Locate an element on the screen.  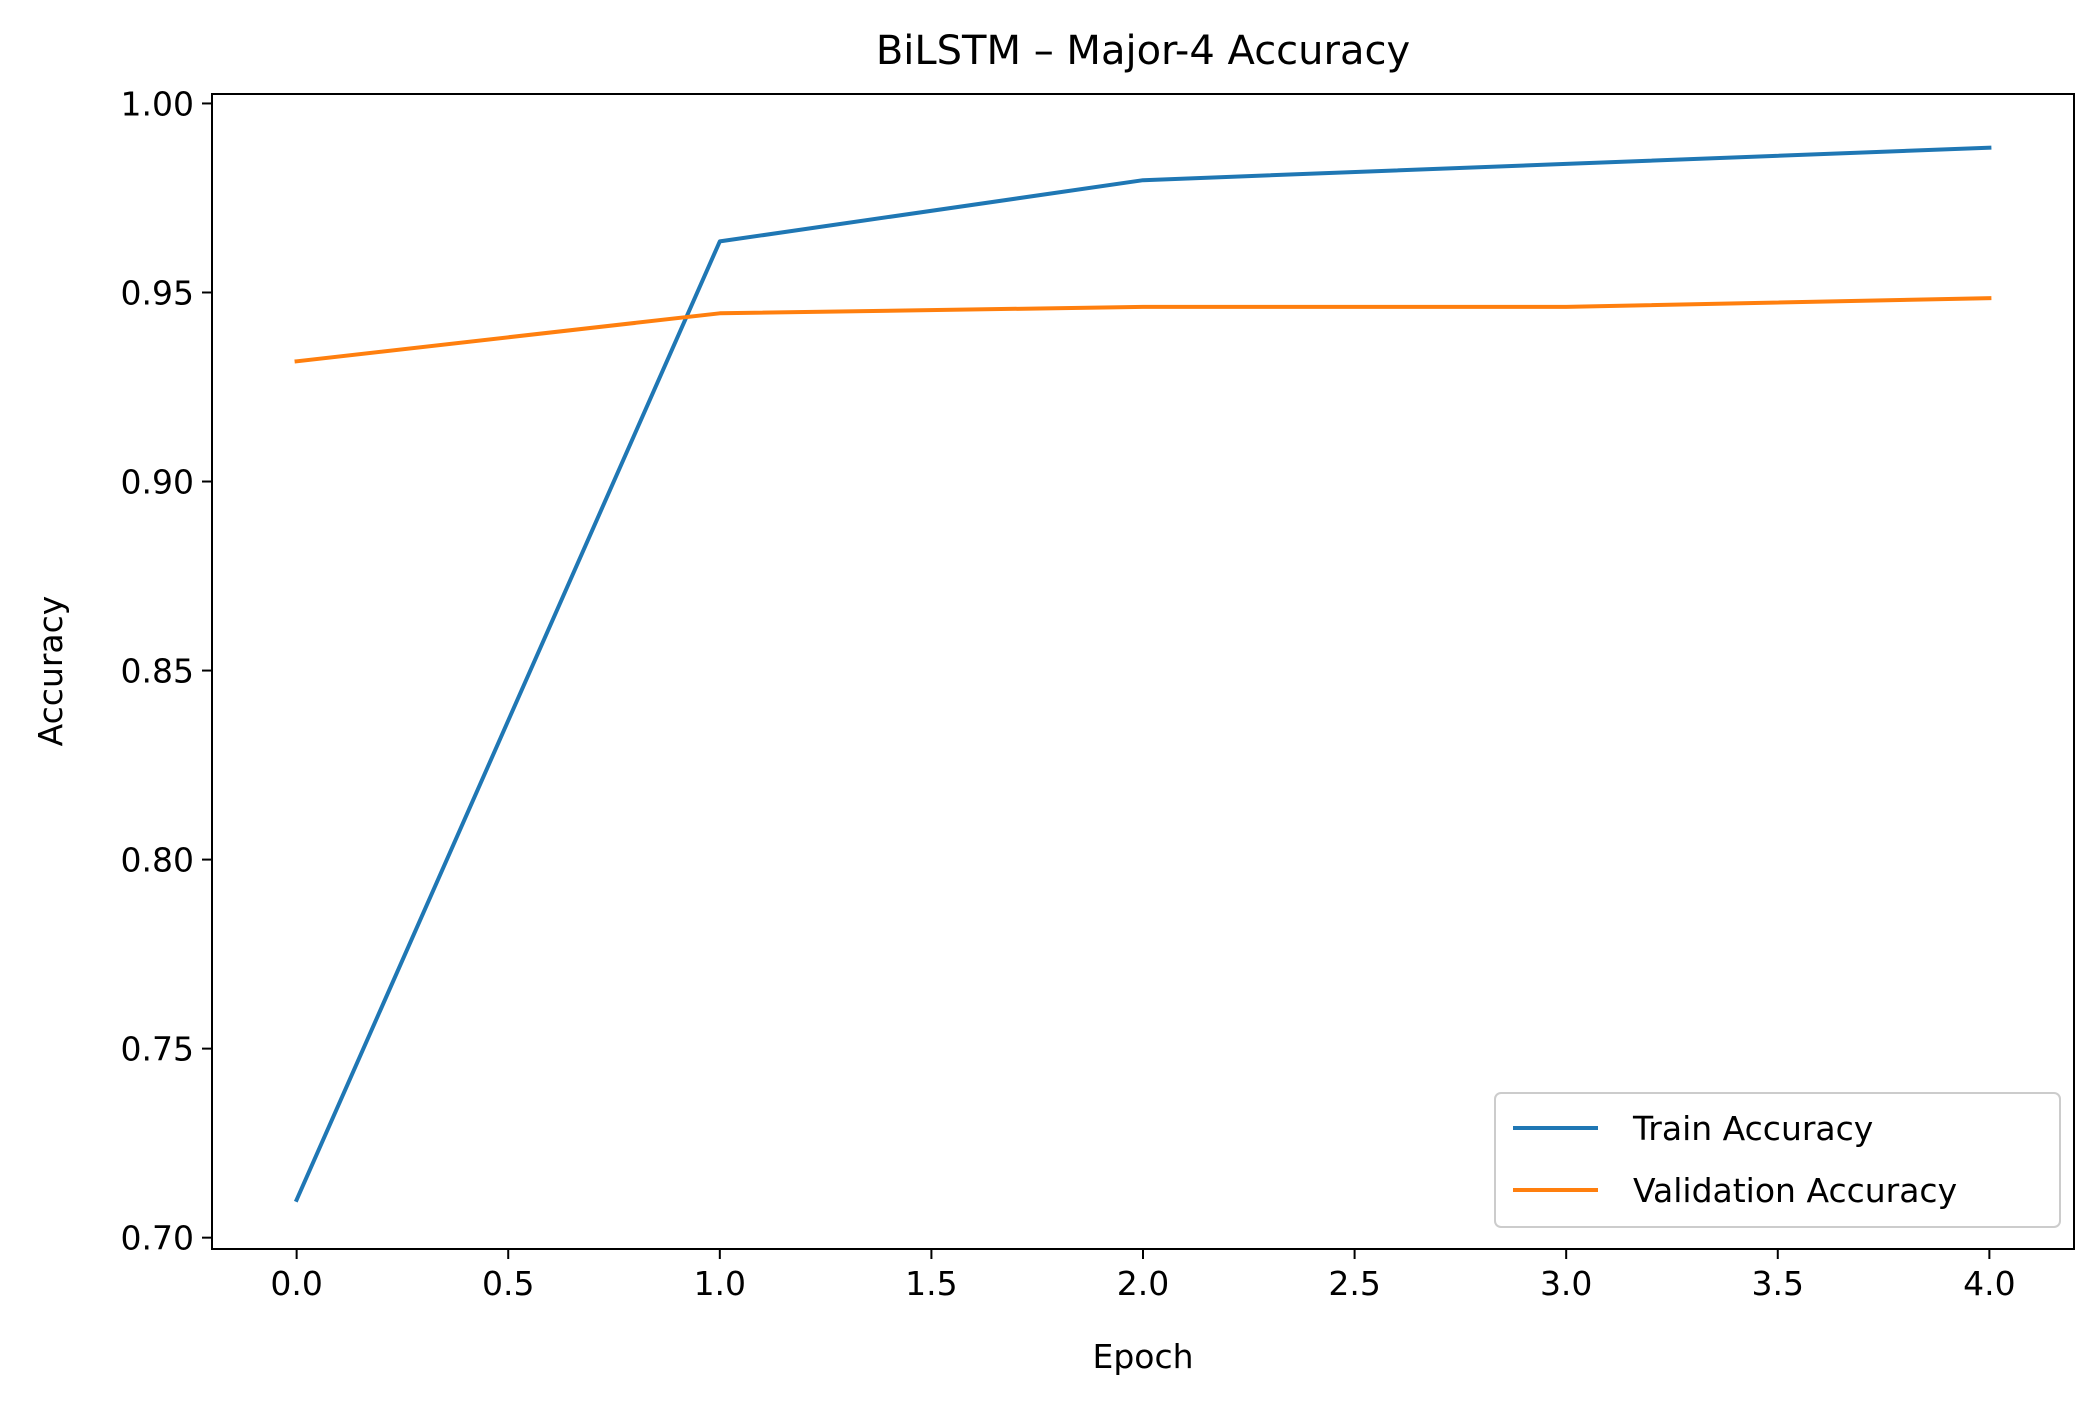
y-tick-label: 1.00 is located at coordinates (157, 103).